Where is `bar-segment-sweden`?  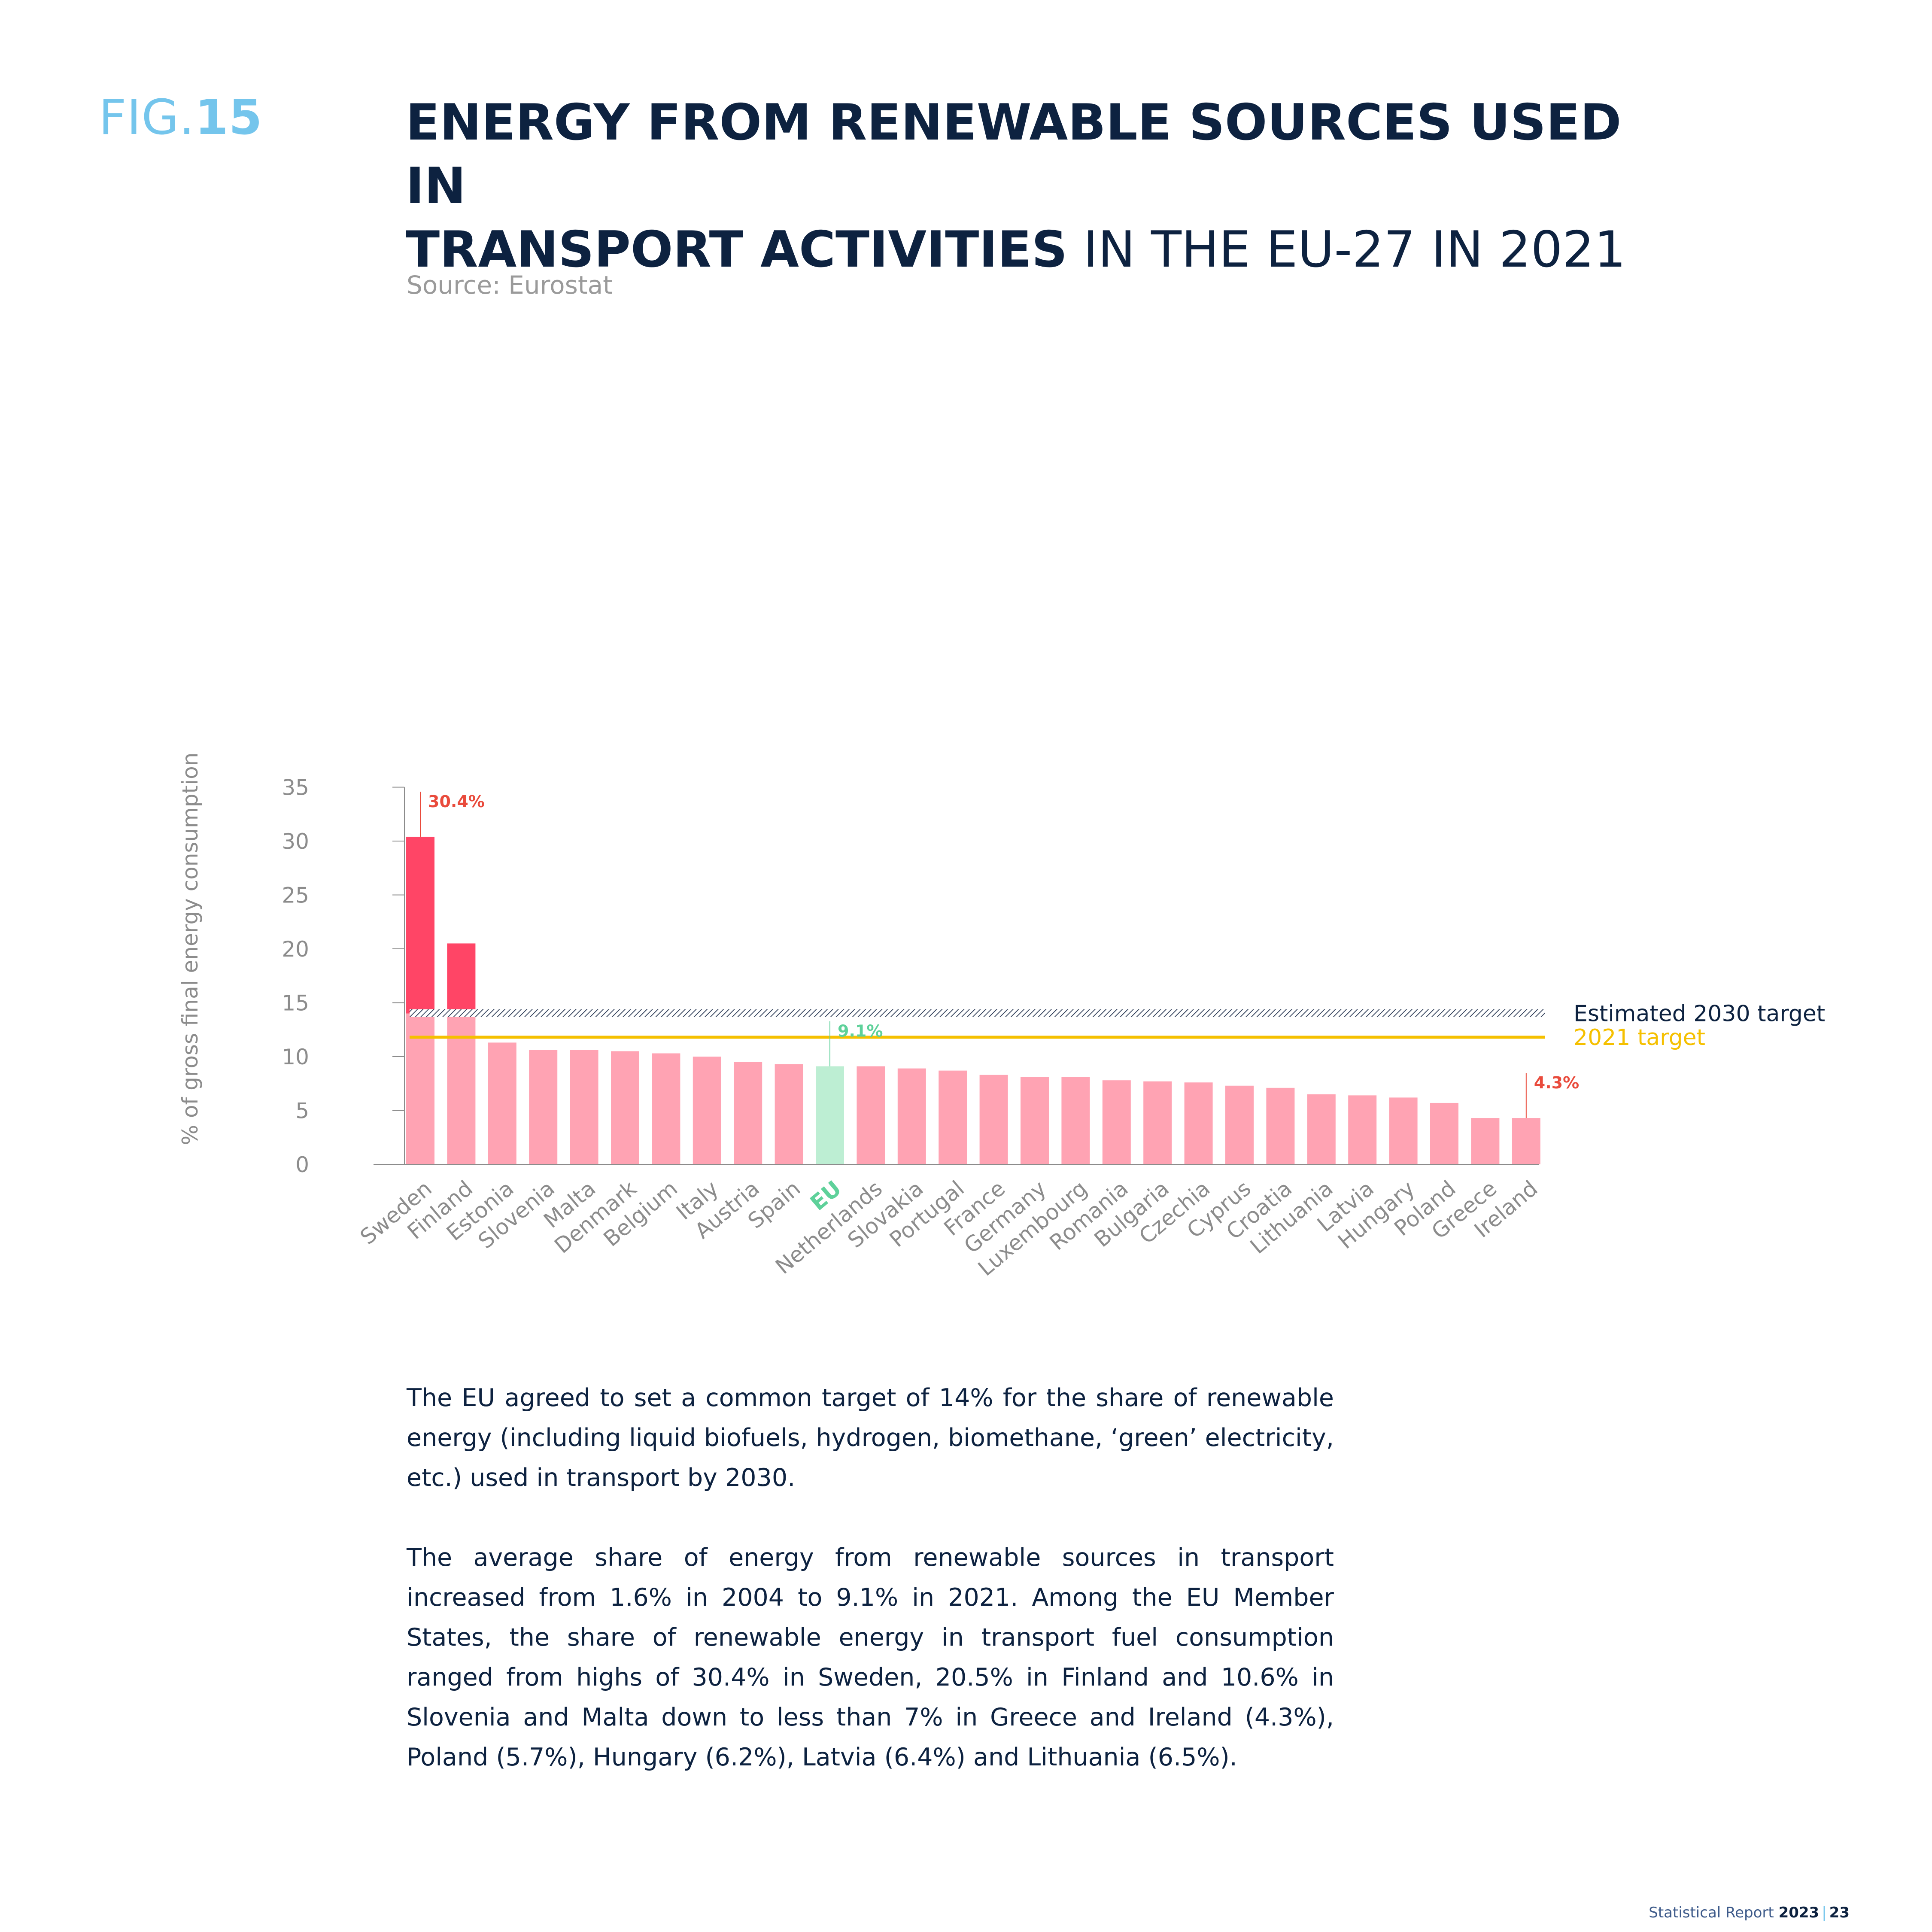
bar-segment-sweden is located at coordinates (420, 1025).